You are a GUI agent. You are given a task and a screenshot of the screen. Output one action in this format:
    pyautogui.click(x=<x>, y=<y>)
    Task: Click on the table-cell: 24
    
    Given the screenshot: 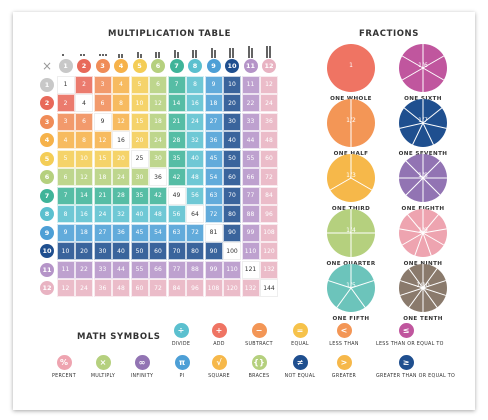 What is the action you would take?
    pyautogui.click(x=84, y=288)
    